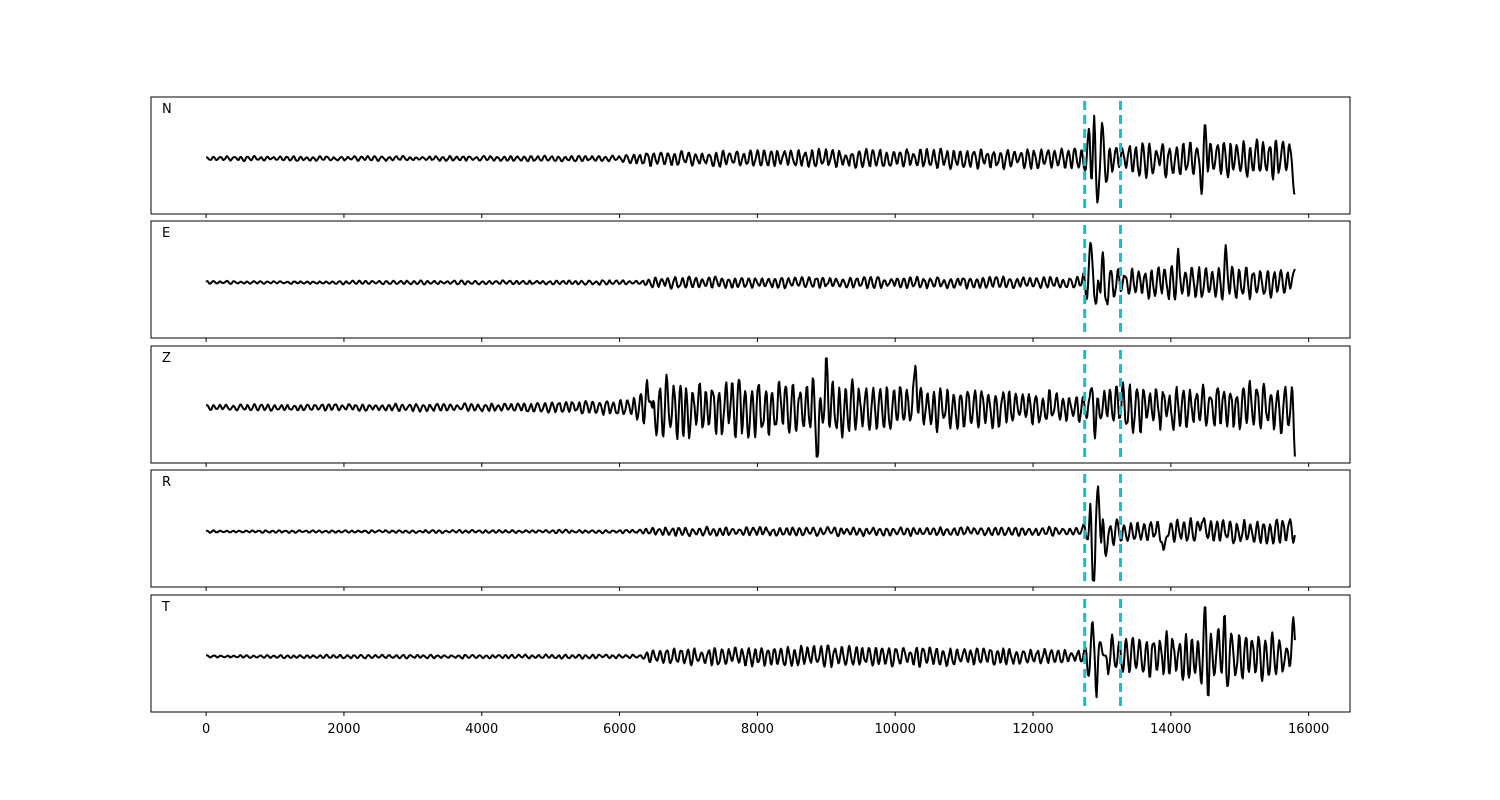  Describe the element at coordinates (1032, 729) in the screenshot. I see `x-tick-label: 12000` at that location.